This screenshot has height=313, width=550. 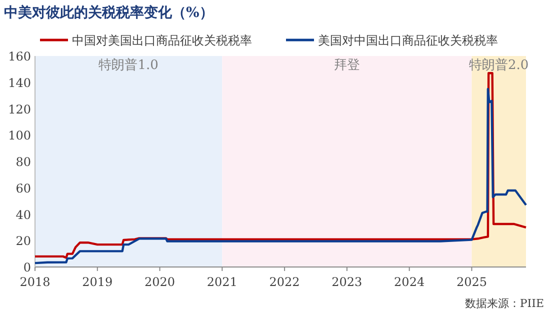 I want to click on y-tick-label: 40, so click(x=23, y=215).